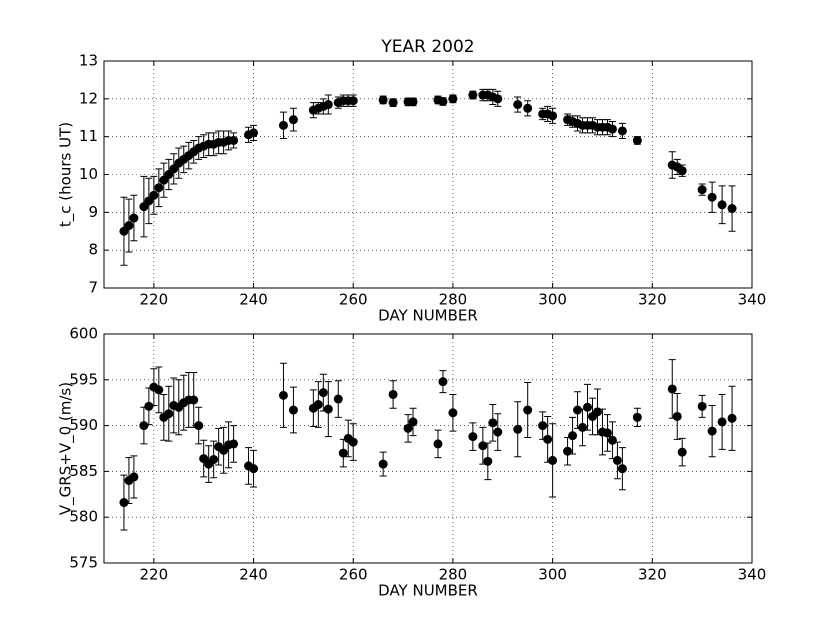  Describe the element at coordinates (154, 575) in the screenshot. I see `x-tick-label: 220` at that location.